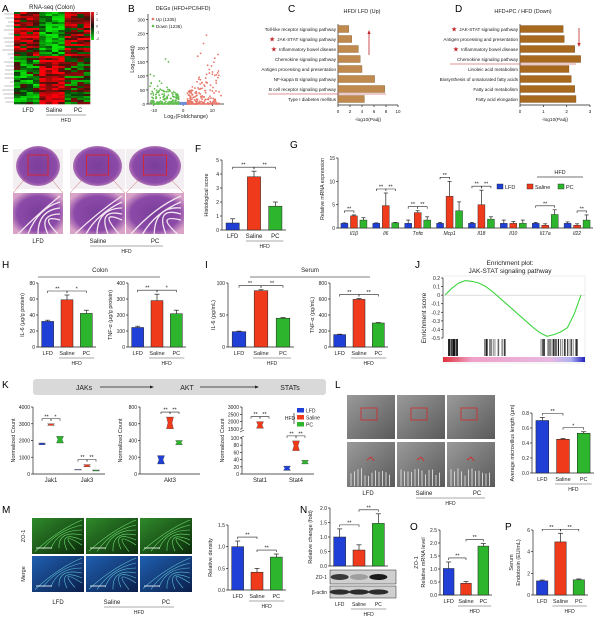 This screenshot has height=621, width=600. I want to click on red-arrow-icon, so click(370, 459).